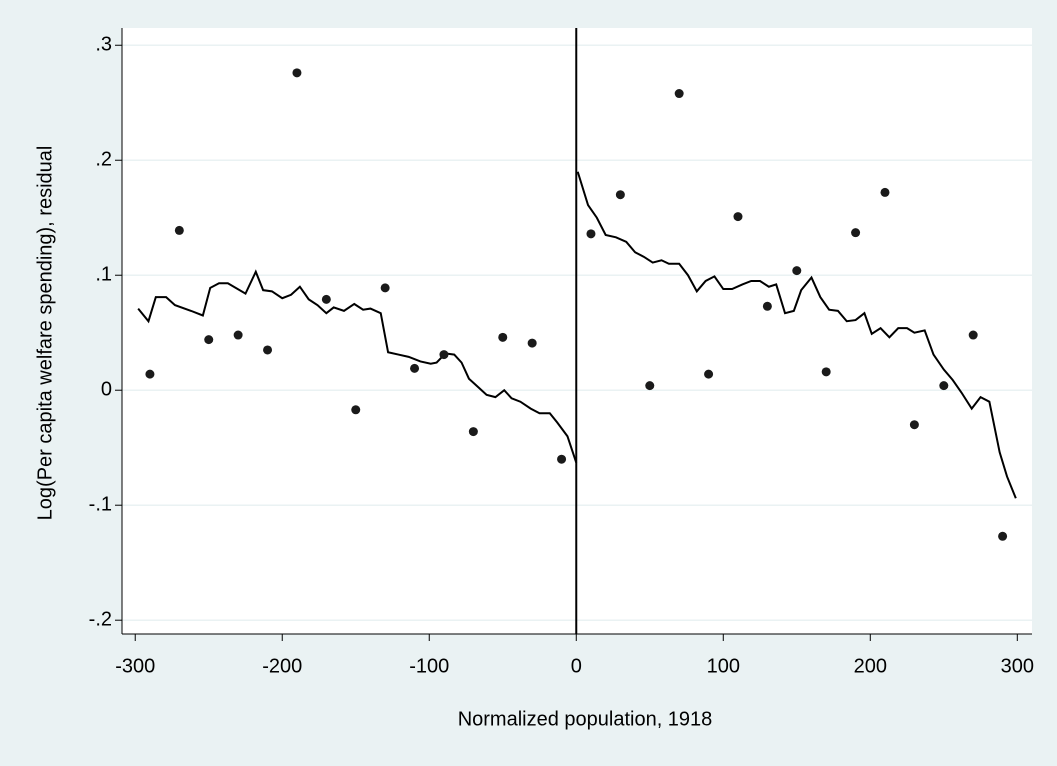  I want to click on x-tick-label: 100, so click(723, 666).